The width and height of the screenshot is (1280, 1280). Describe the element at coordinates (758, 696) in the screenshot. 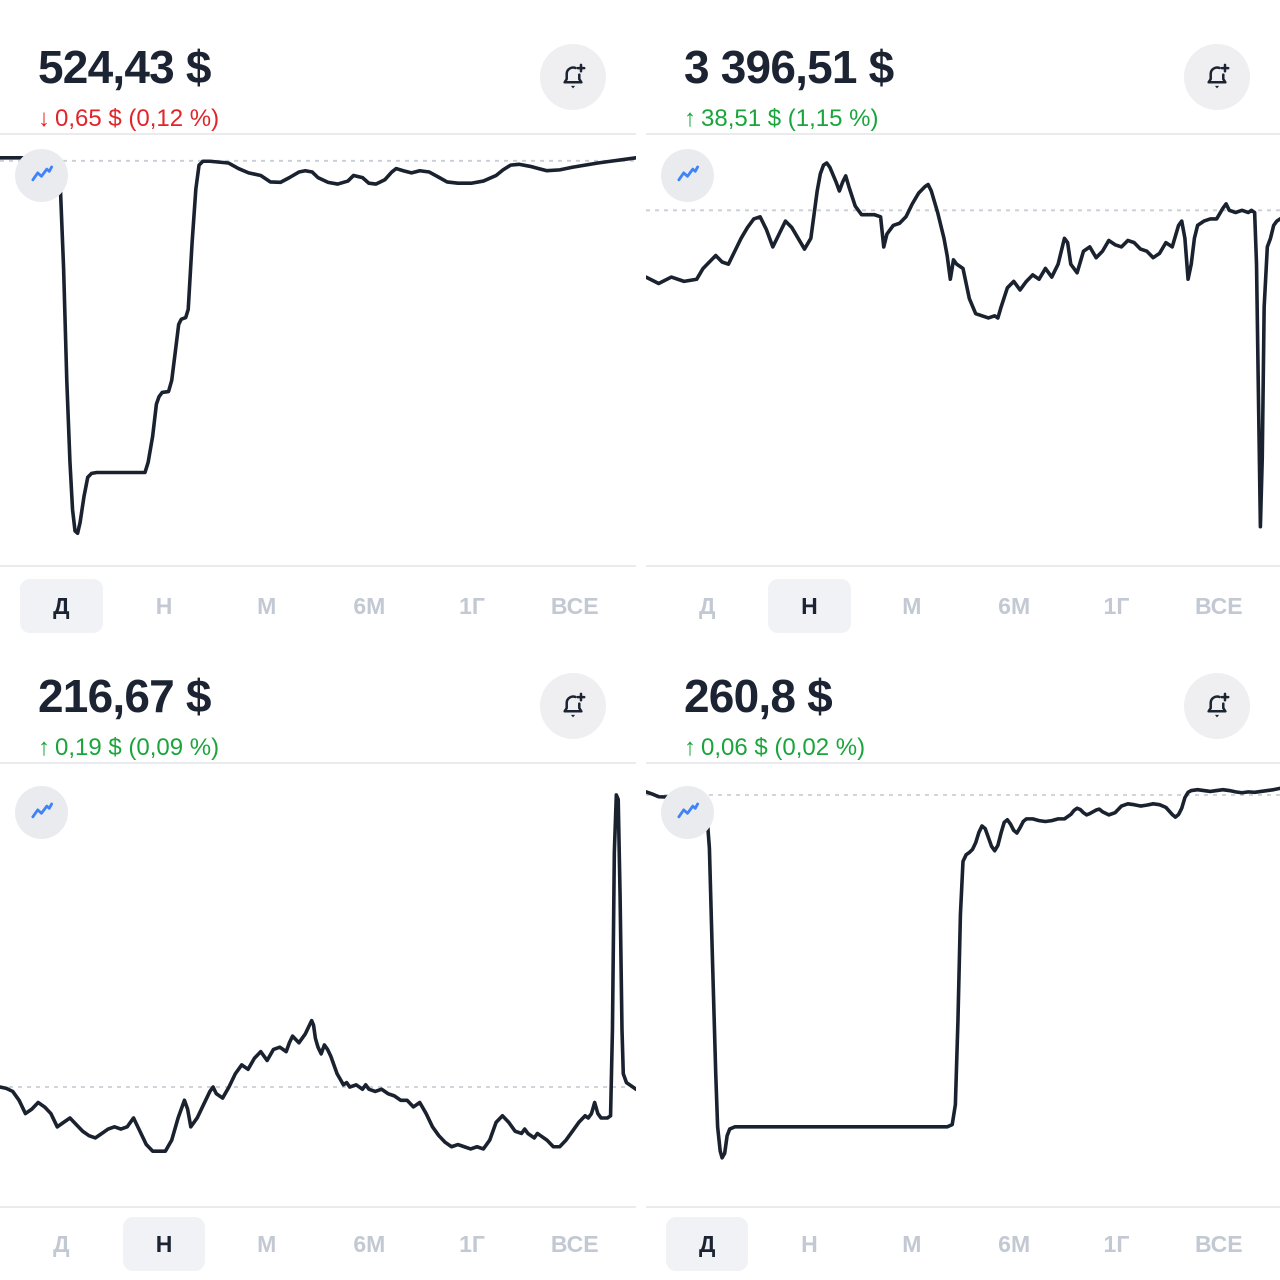

I see `price-value: 260,8 $` at that location.